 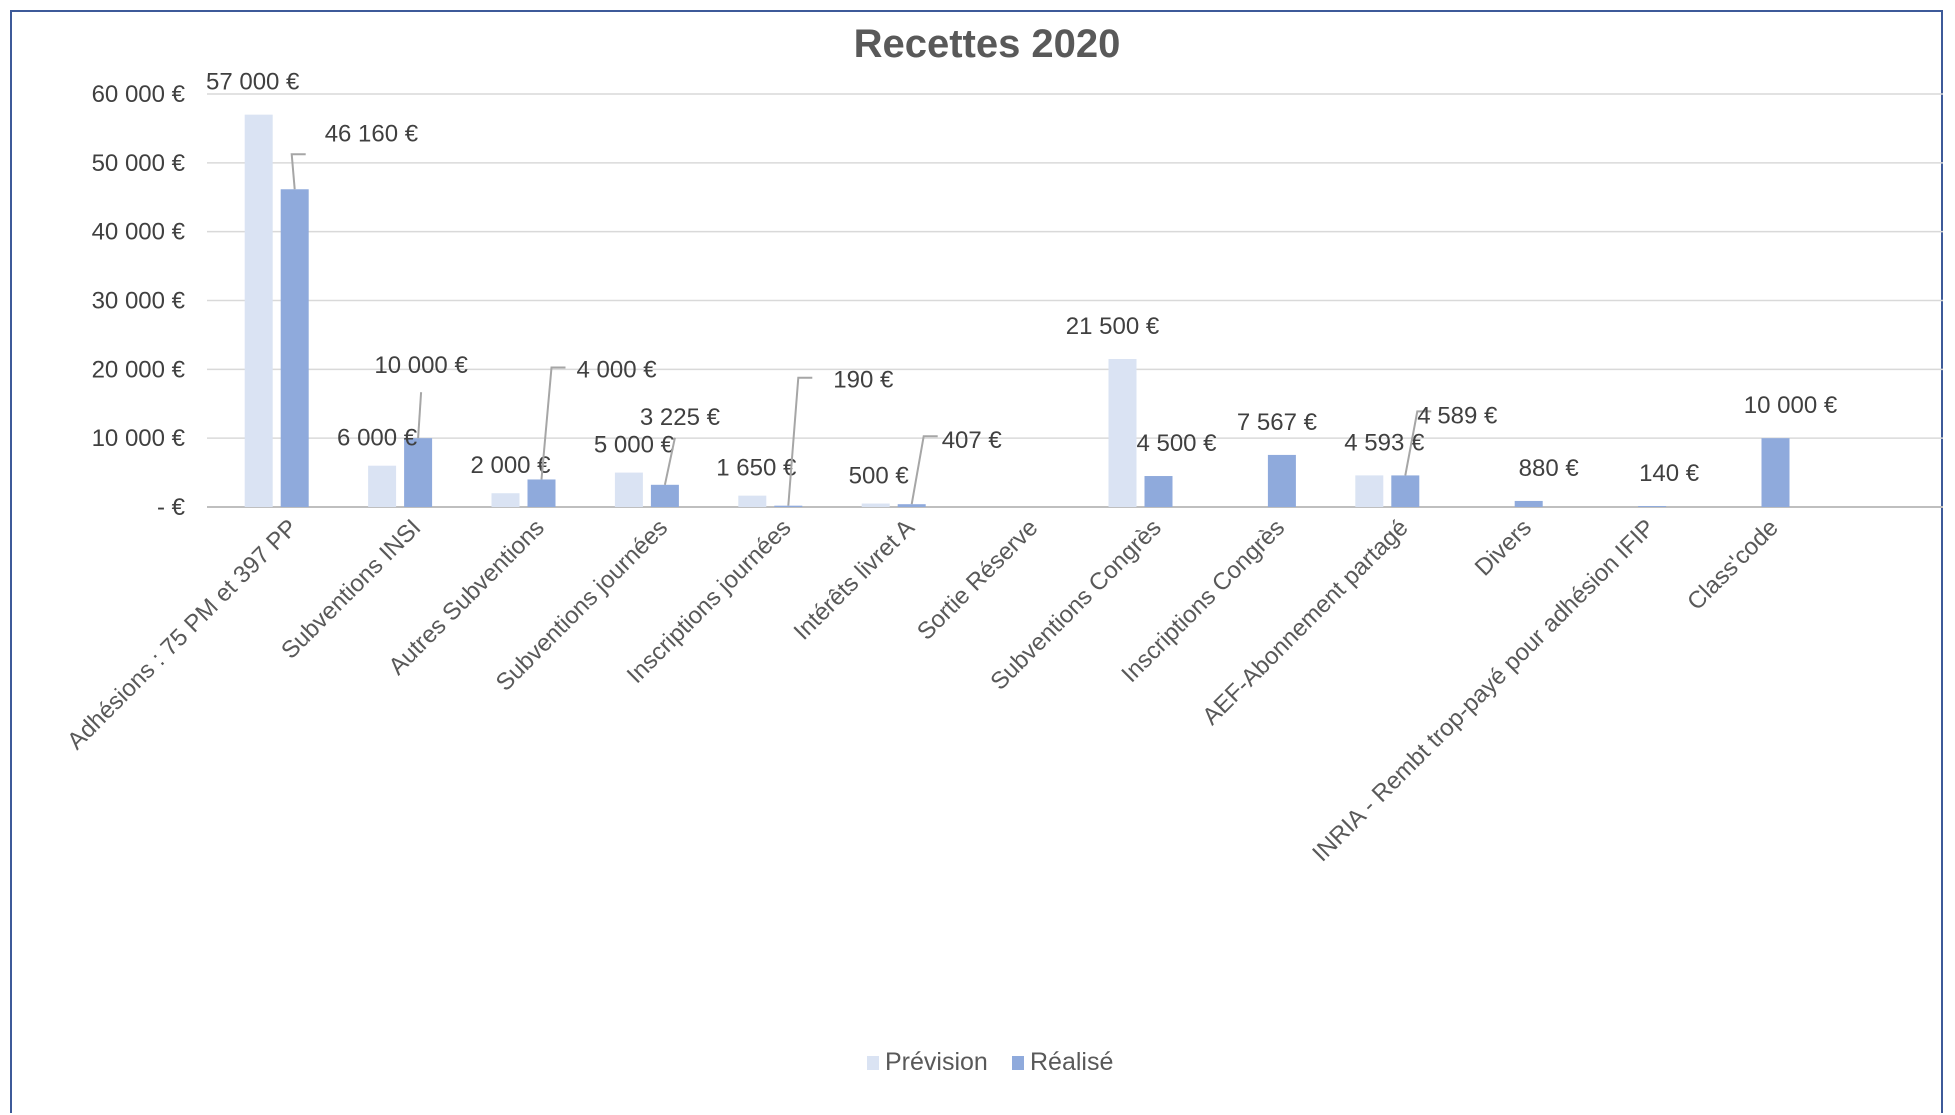 I want to click on y-tick-label: 30 000 €, so click(x=139, y=301).